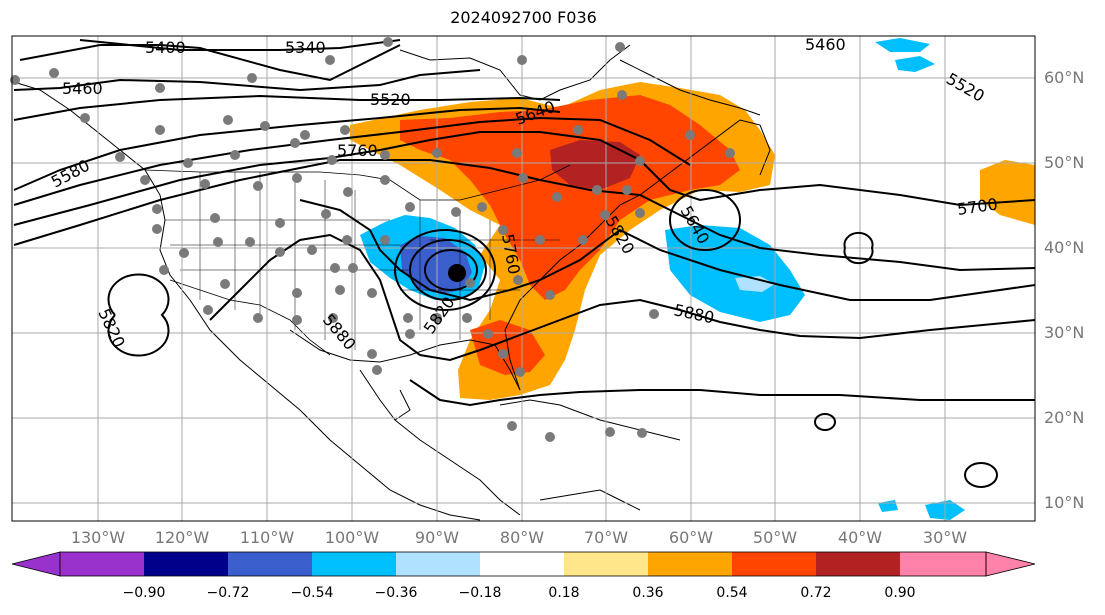  What do you see at coordinates (648, 593) in the screenshot?
I see `colorbar-tick: 0.36` at bounding box center [648, 593].